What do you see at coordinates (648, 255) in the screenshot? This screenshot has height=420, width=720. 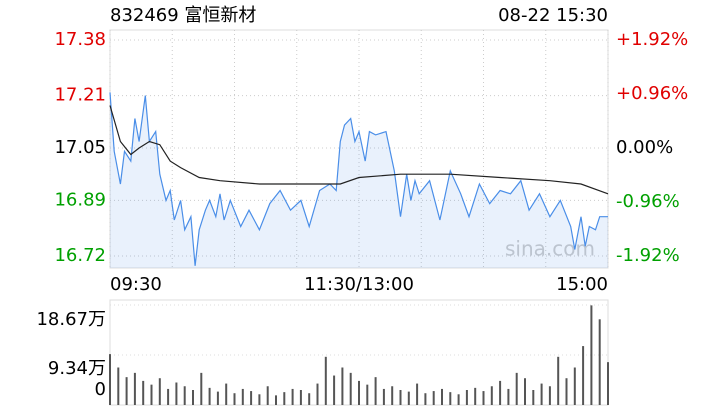 I see `y2-tick-label: -1.92%` at bounding box center [648, 255].